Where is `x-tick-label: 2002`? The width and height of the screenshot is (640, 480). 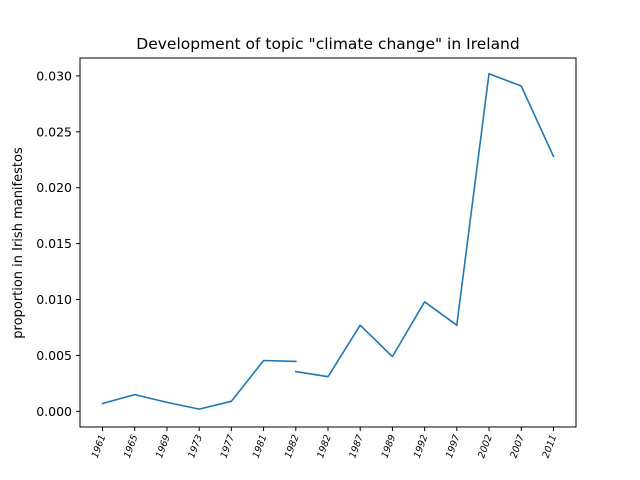 x-tick-label: 2002 is located at coordinates (485, 446).